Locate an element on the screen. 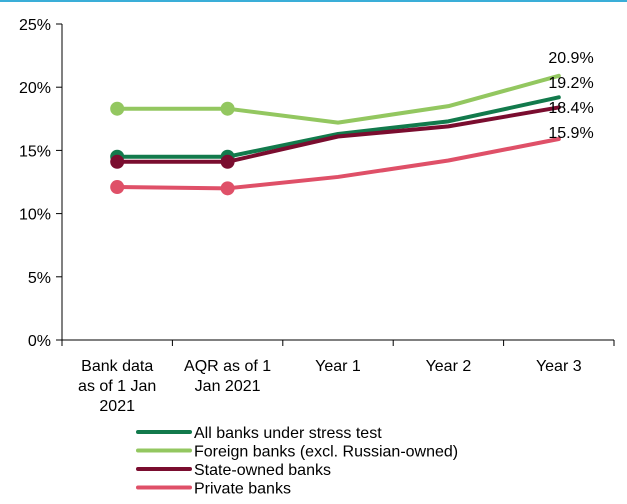  legend-label: State-owned banks is located at coordinates (262, 470).